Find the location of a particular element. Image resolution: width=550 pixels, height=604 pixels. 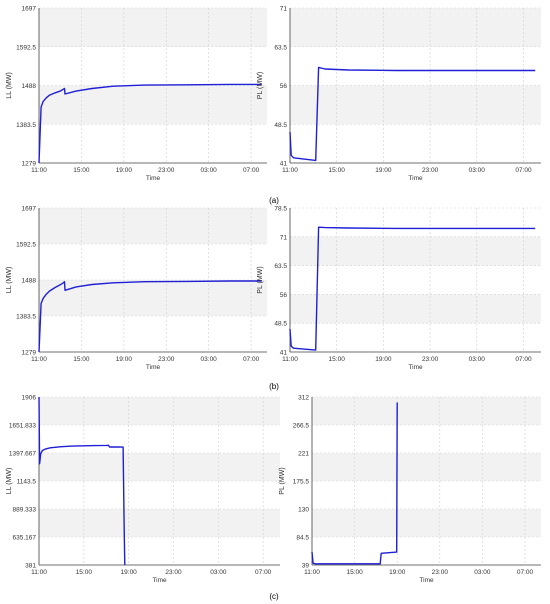

y-tick-label: 1397.667 is located at coordinates (22, 453).